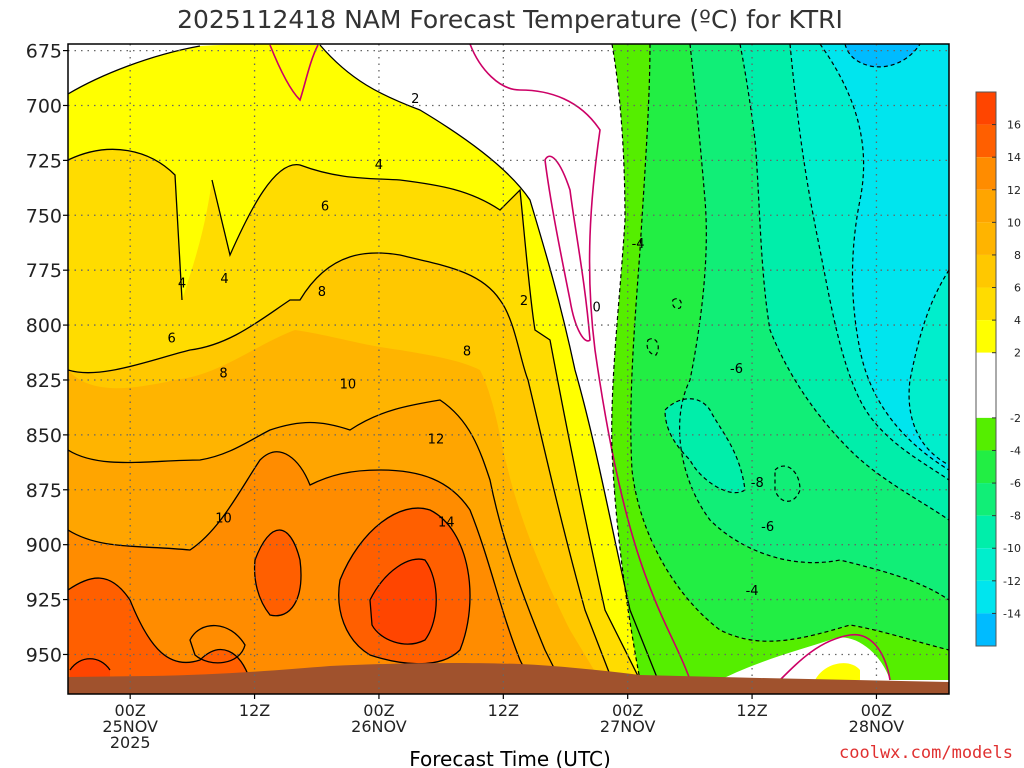 This screenshot has height=768, width=1024. I want to click on x-tick-label: 26NOV, so click(379, 726).